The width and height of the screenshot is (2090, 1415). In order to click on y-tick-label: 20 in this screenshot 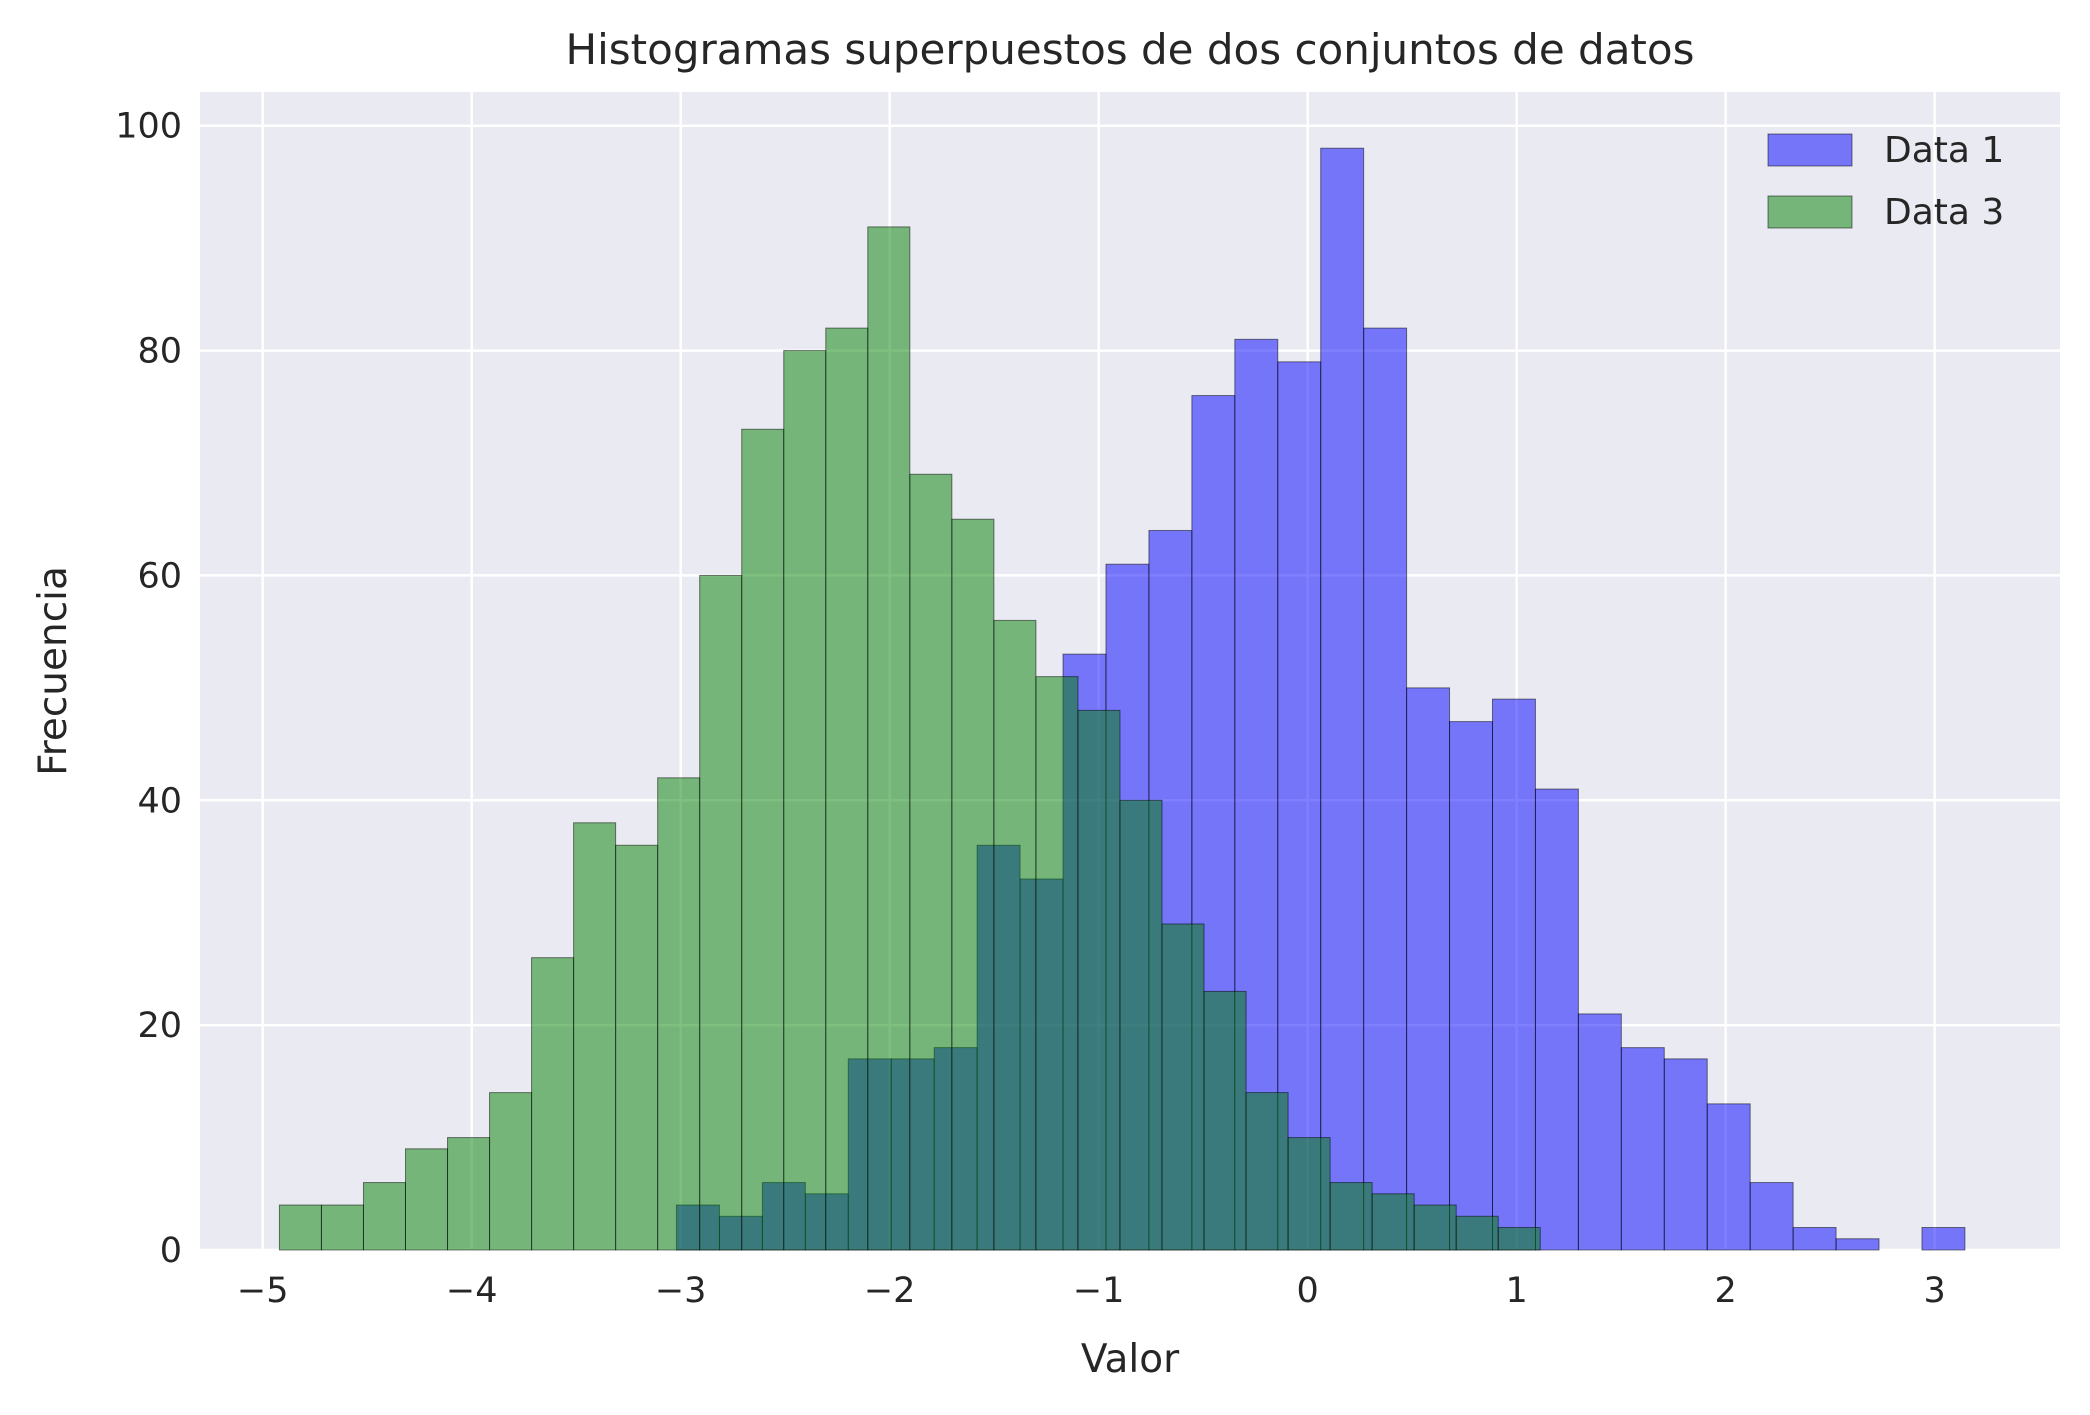, I will do `click(159, 1026)`.